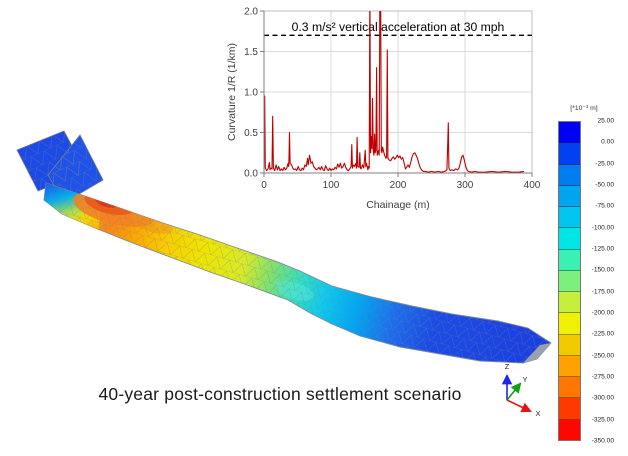  I want to click on legend-value-label: -225.00, so click(602, 334).